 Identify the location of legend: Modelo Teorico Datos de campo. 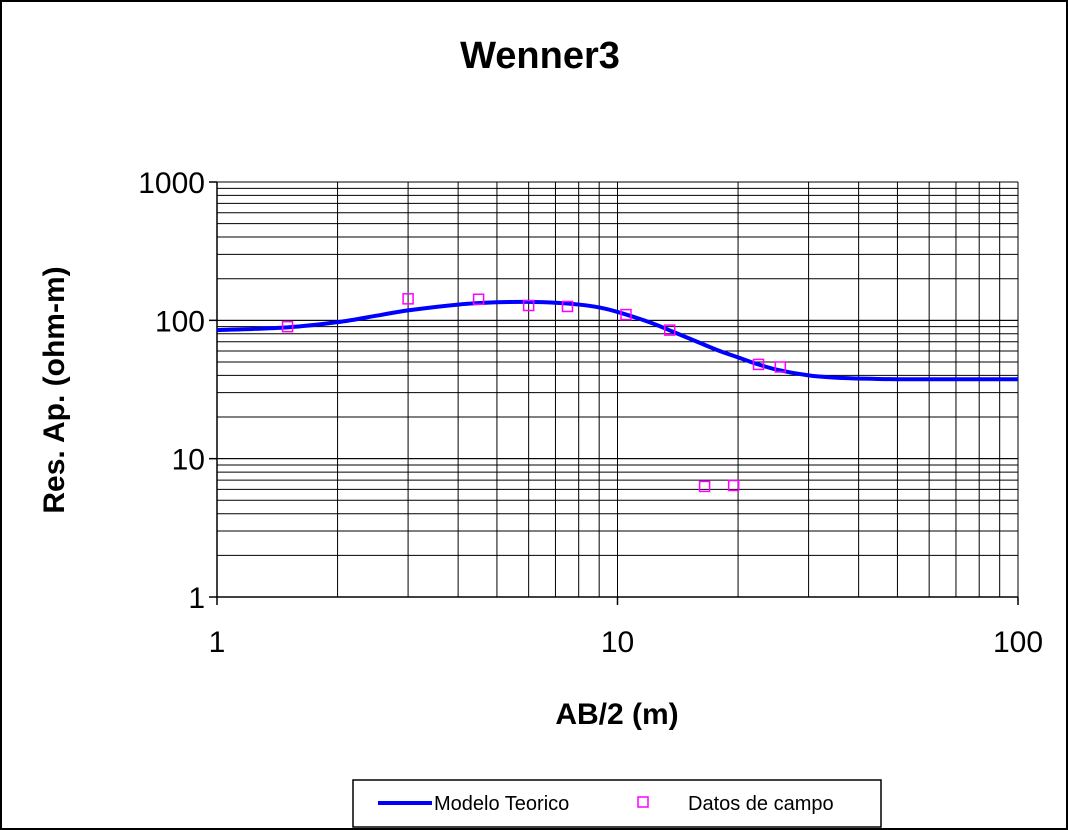
(617, 803).